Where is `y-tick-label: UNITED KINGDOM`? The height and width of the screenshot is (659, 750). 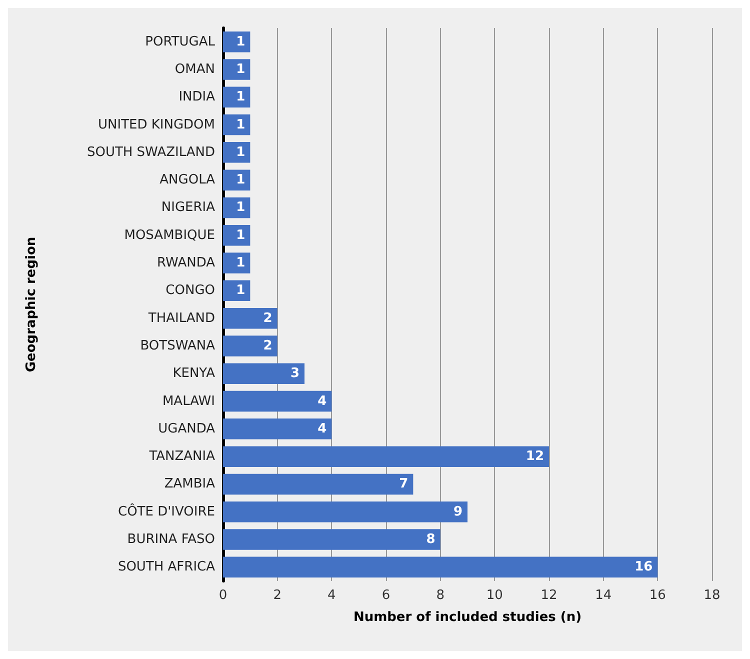 y-tick-label: UNITED KINGDOM is located at coordinates (156, 124).